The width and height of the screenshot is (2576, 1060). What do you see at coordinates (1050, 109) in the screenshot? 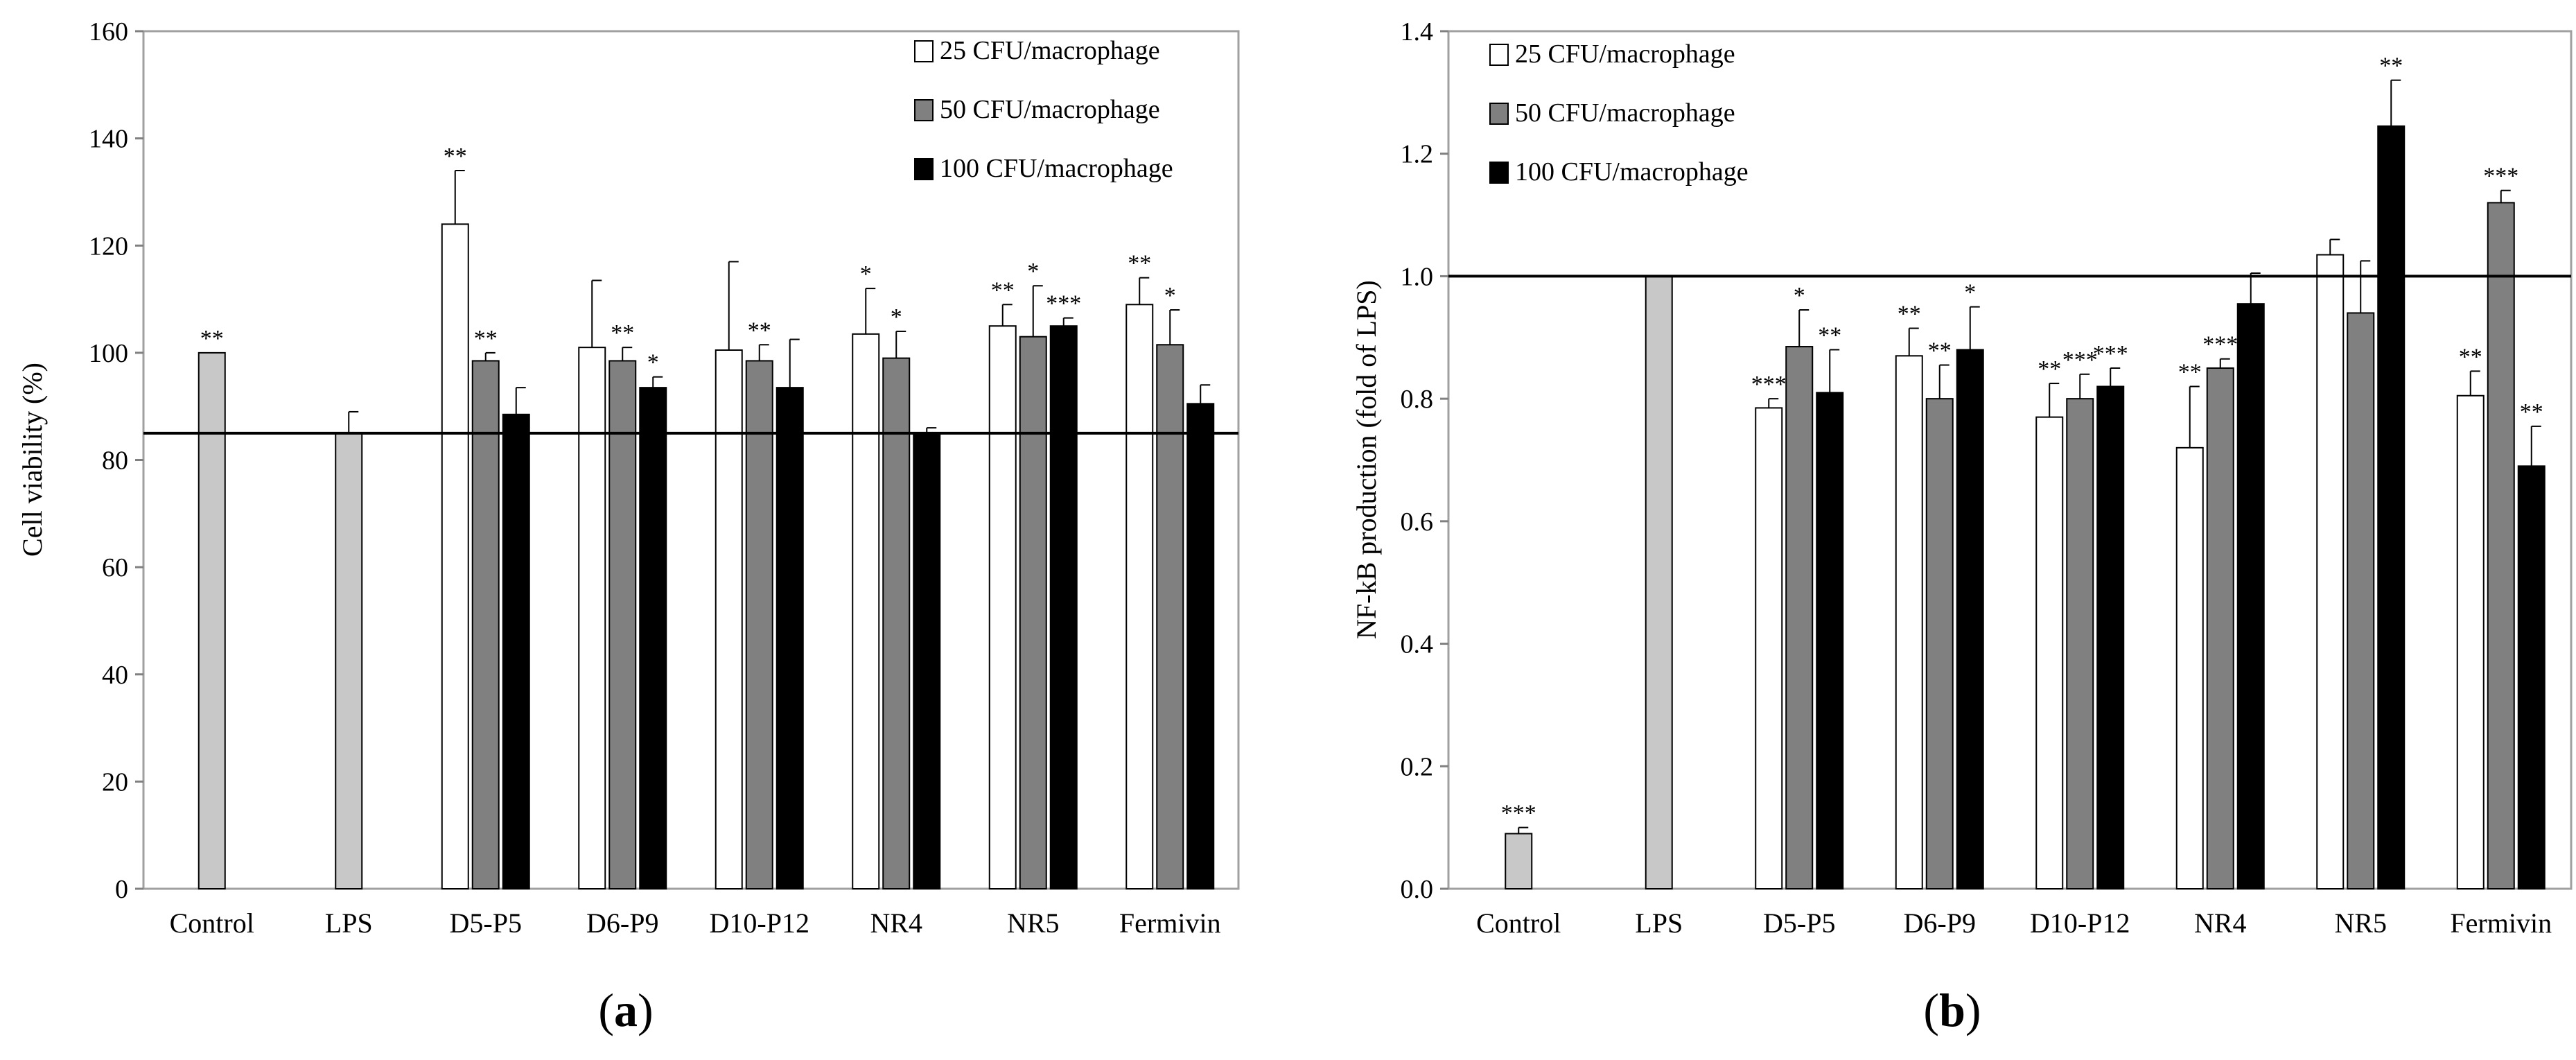
I see `legend-label: 50 CFU/macrophage` at bounding box center [1050, 109].